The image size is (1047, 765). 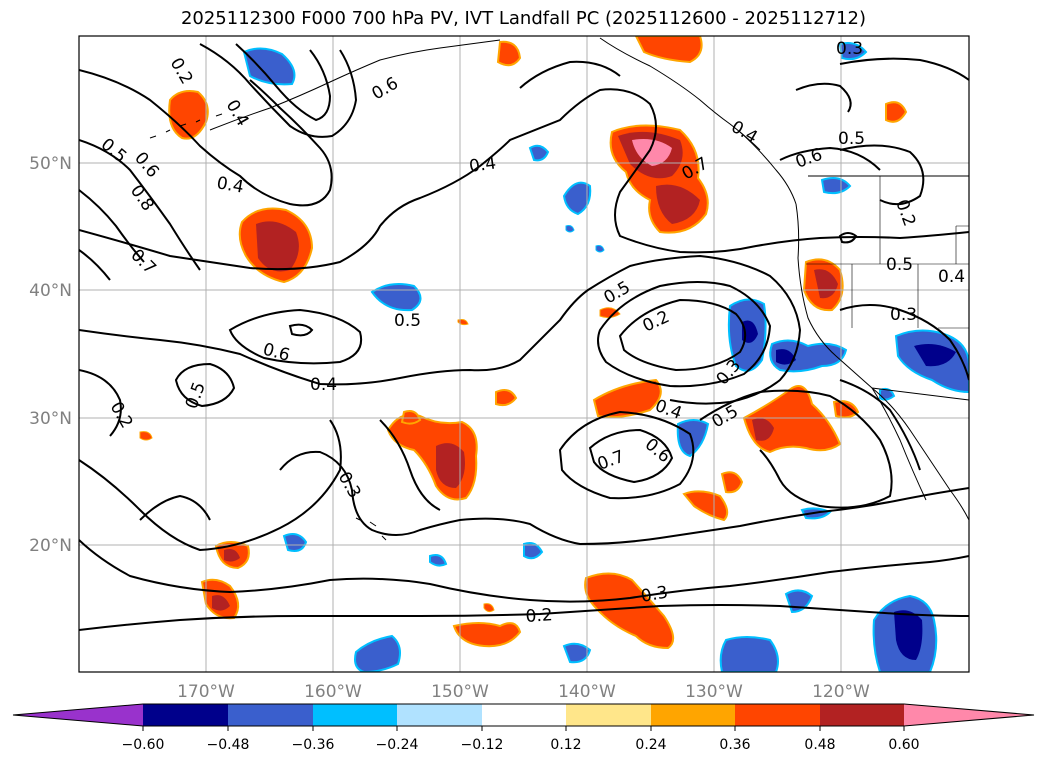 I want to click on longitude-labels: 170°W 160°W 150°W 140°W 130°W 120°W, so click(x=523, y=692).